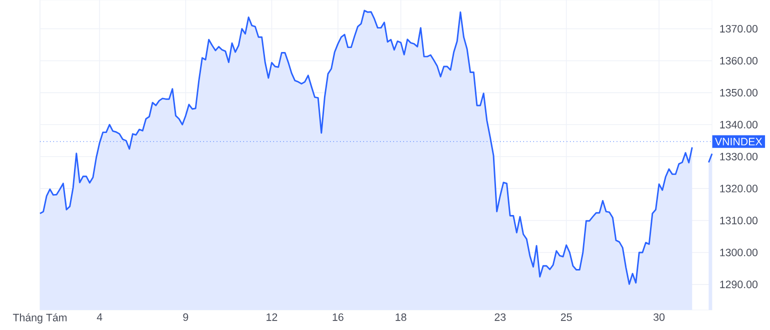 This screenshot has height=330, width=770. I want to click on x-tick-label: 25, so click(566, 317).